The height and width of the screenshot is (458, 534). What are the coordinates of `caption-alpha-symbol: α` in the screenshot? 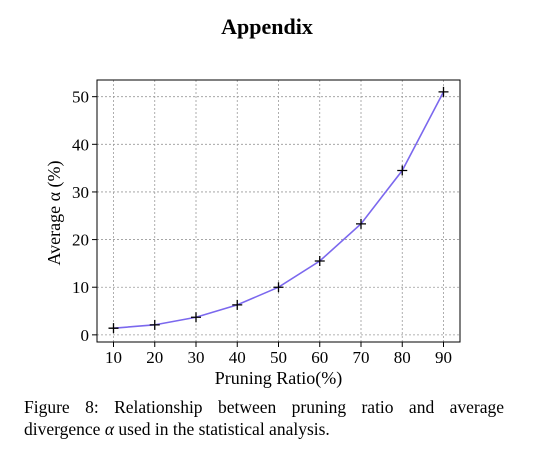 It's located at (109, 429).